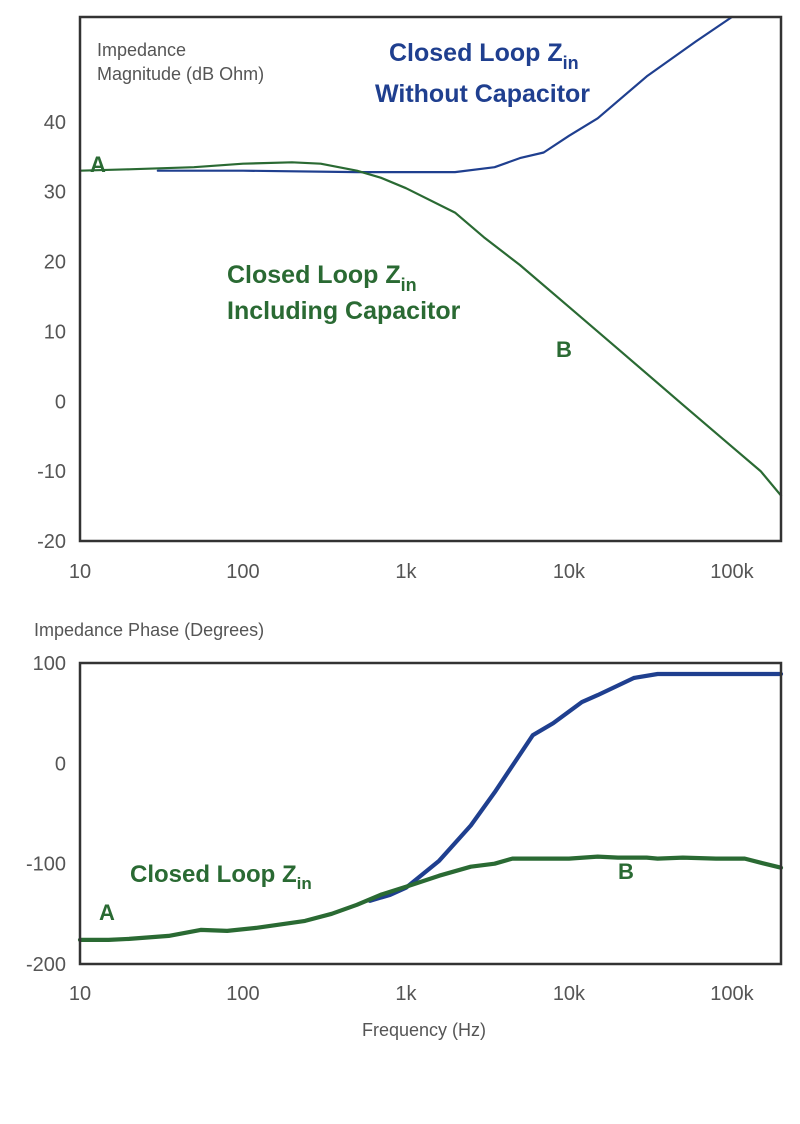  What do you see at coordinates (46, 865) in the screenshot?
I see `y-tick-label: -100` at bounding box center [46, 865].